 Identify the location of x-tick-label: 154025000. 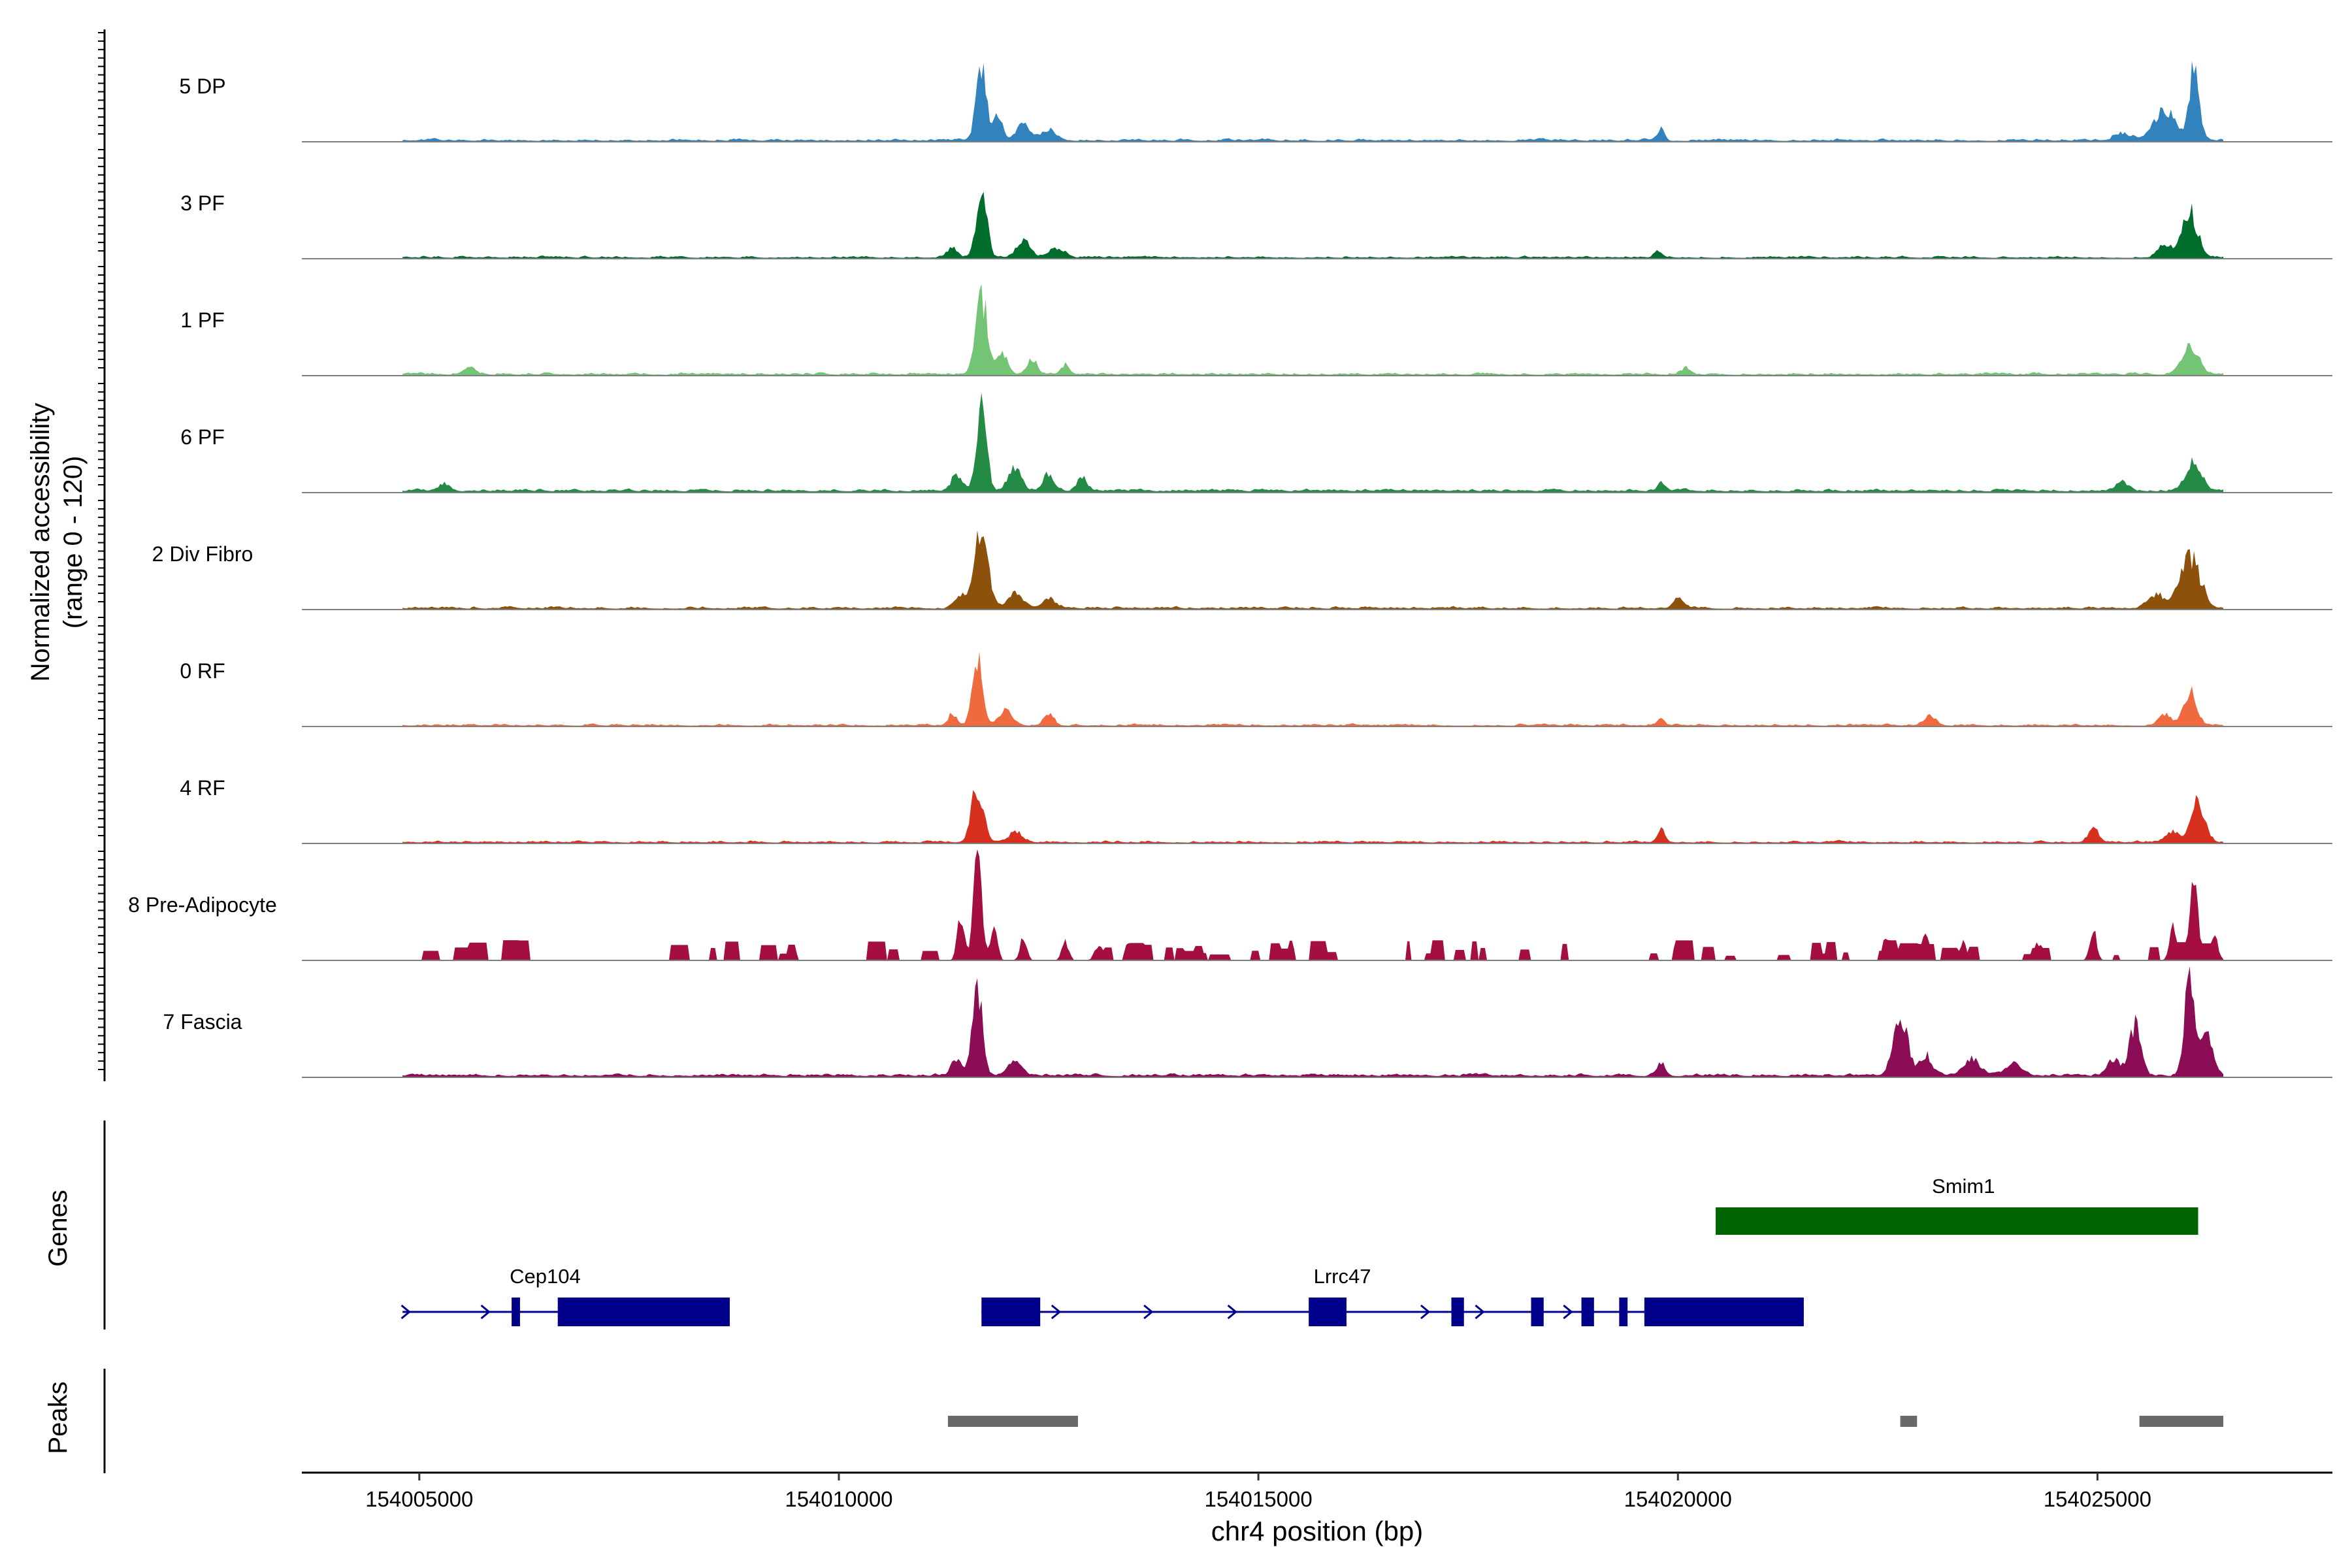
(2097, 1499).